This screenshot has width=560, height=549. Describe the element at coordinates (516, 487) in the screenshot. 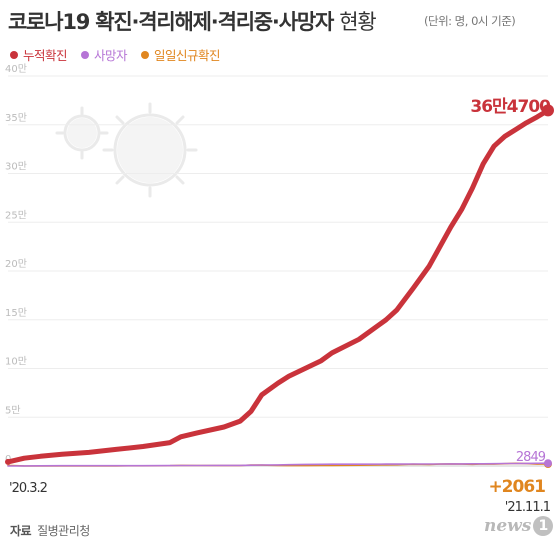

I see `daily-end-label: +2061` at that location.